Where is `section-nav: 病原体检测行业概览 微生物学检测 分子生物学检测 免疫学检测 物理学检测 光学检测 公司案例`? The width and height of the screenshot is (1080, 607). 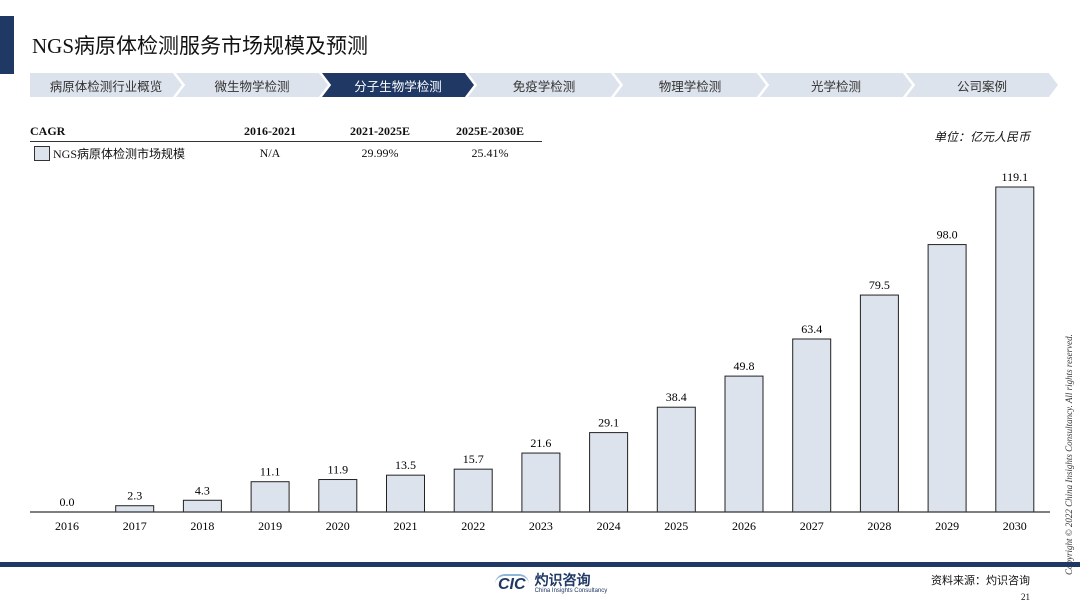 section-nav: 病原体检测行业概览 微生物学检测 分子生物学检测 免疫学检测 物理学检测 光学检测 公司案例 is located at coordinates (544, 85).